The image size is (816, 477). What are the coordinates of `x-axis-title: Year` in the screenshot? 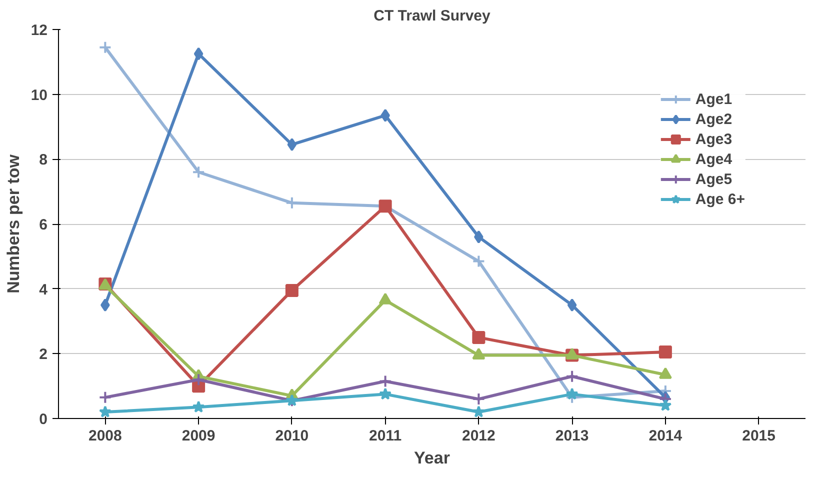 It's located at (432, 458).